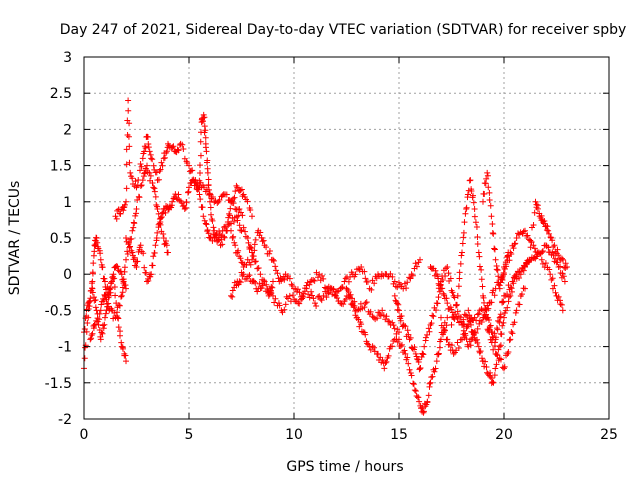 The width and height of the screenshot is (640, 480). Describe the element at coordinates (199, 238) in the screenshot. I see `series-track-e` at that location.